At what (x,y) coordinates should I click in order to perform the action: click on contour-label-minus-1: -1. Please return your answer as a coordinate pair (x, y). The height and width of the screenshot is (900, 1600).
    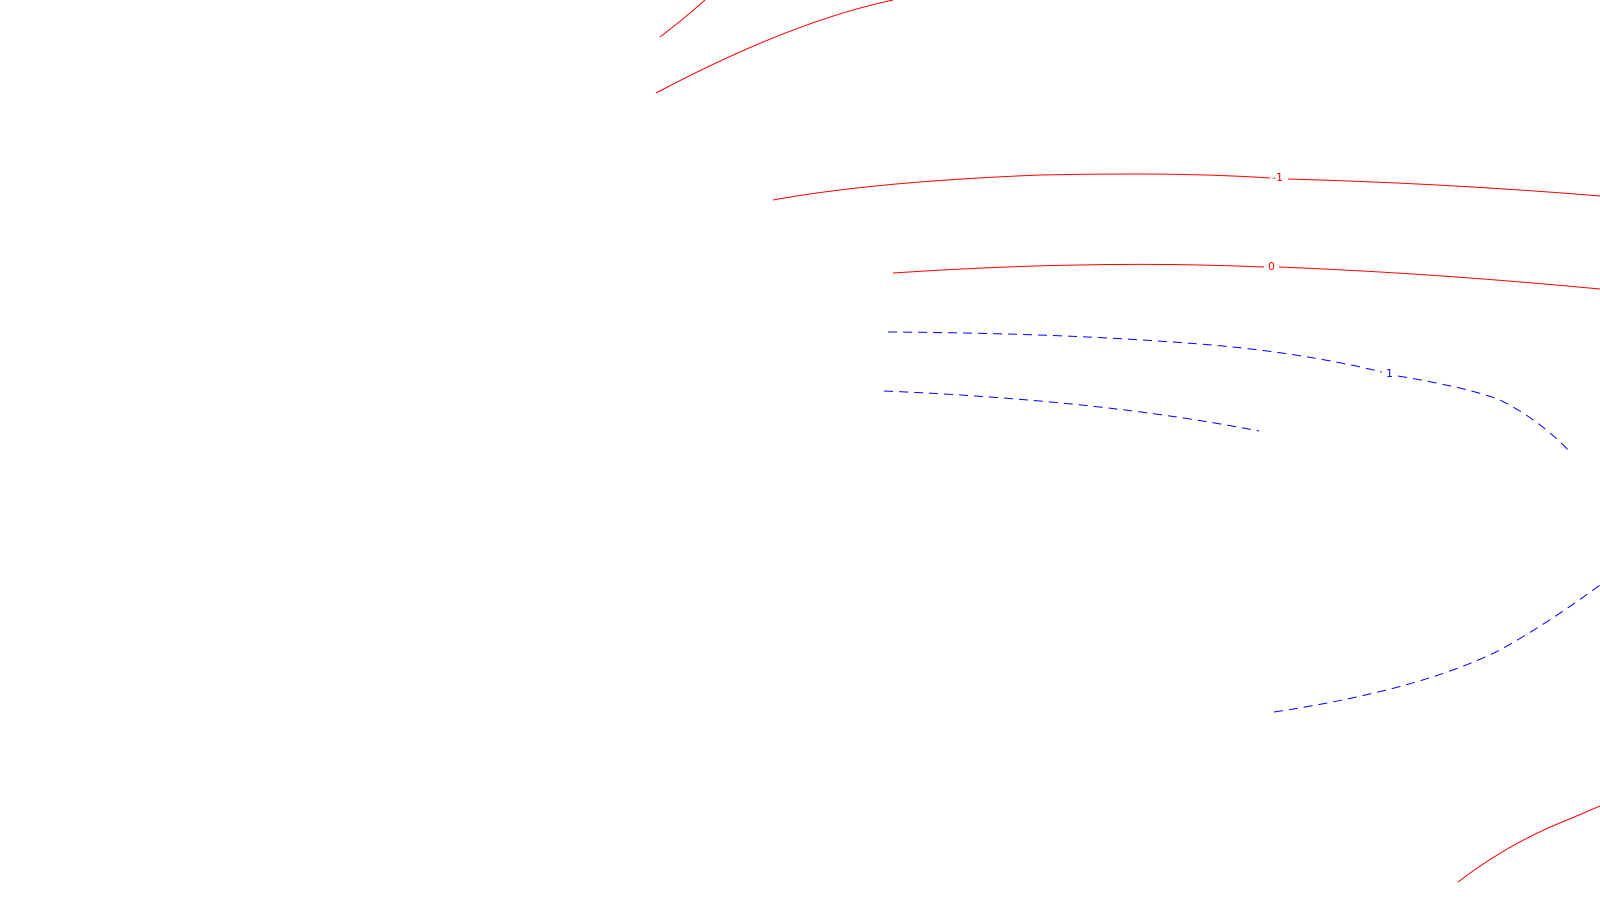
    Looking at the image, I should click on (1277, 177).